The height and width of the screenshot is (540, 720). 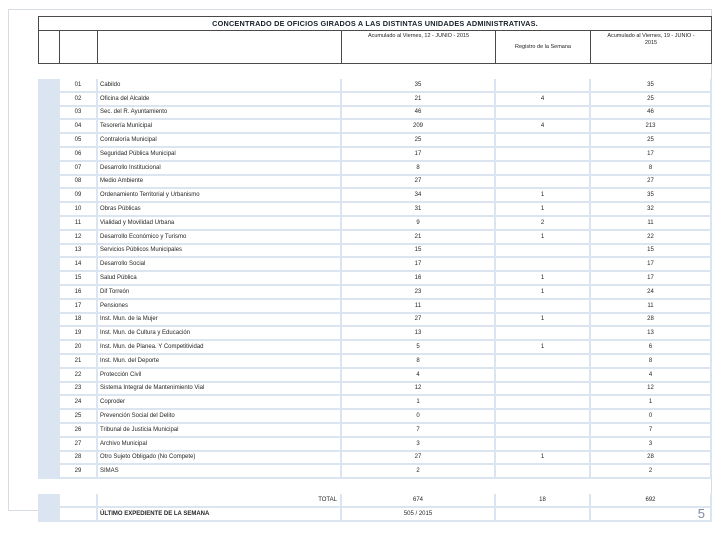 I want to click on row-number: 21, so click(x=78, y=361).